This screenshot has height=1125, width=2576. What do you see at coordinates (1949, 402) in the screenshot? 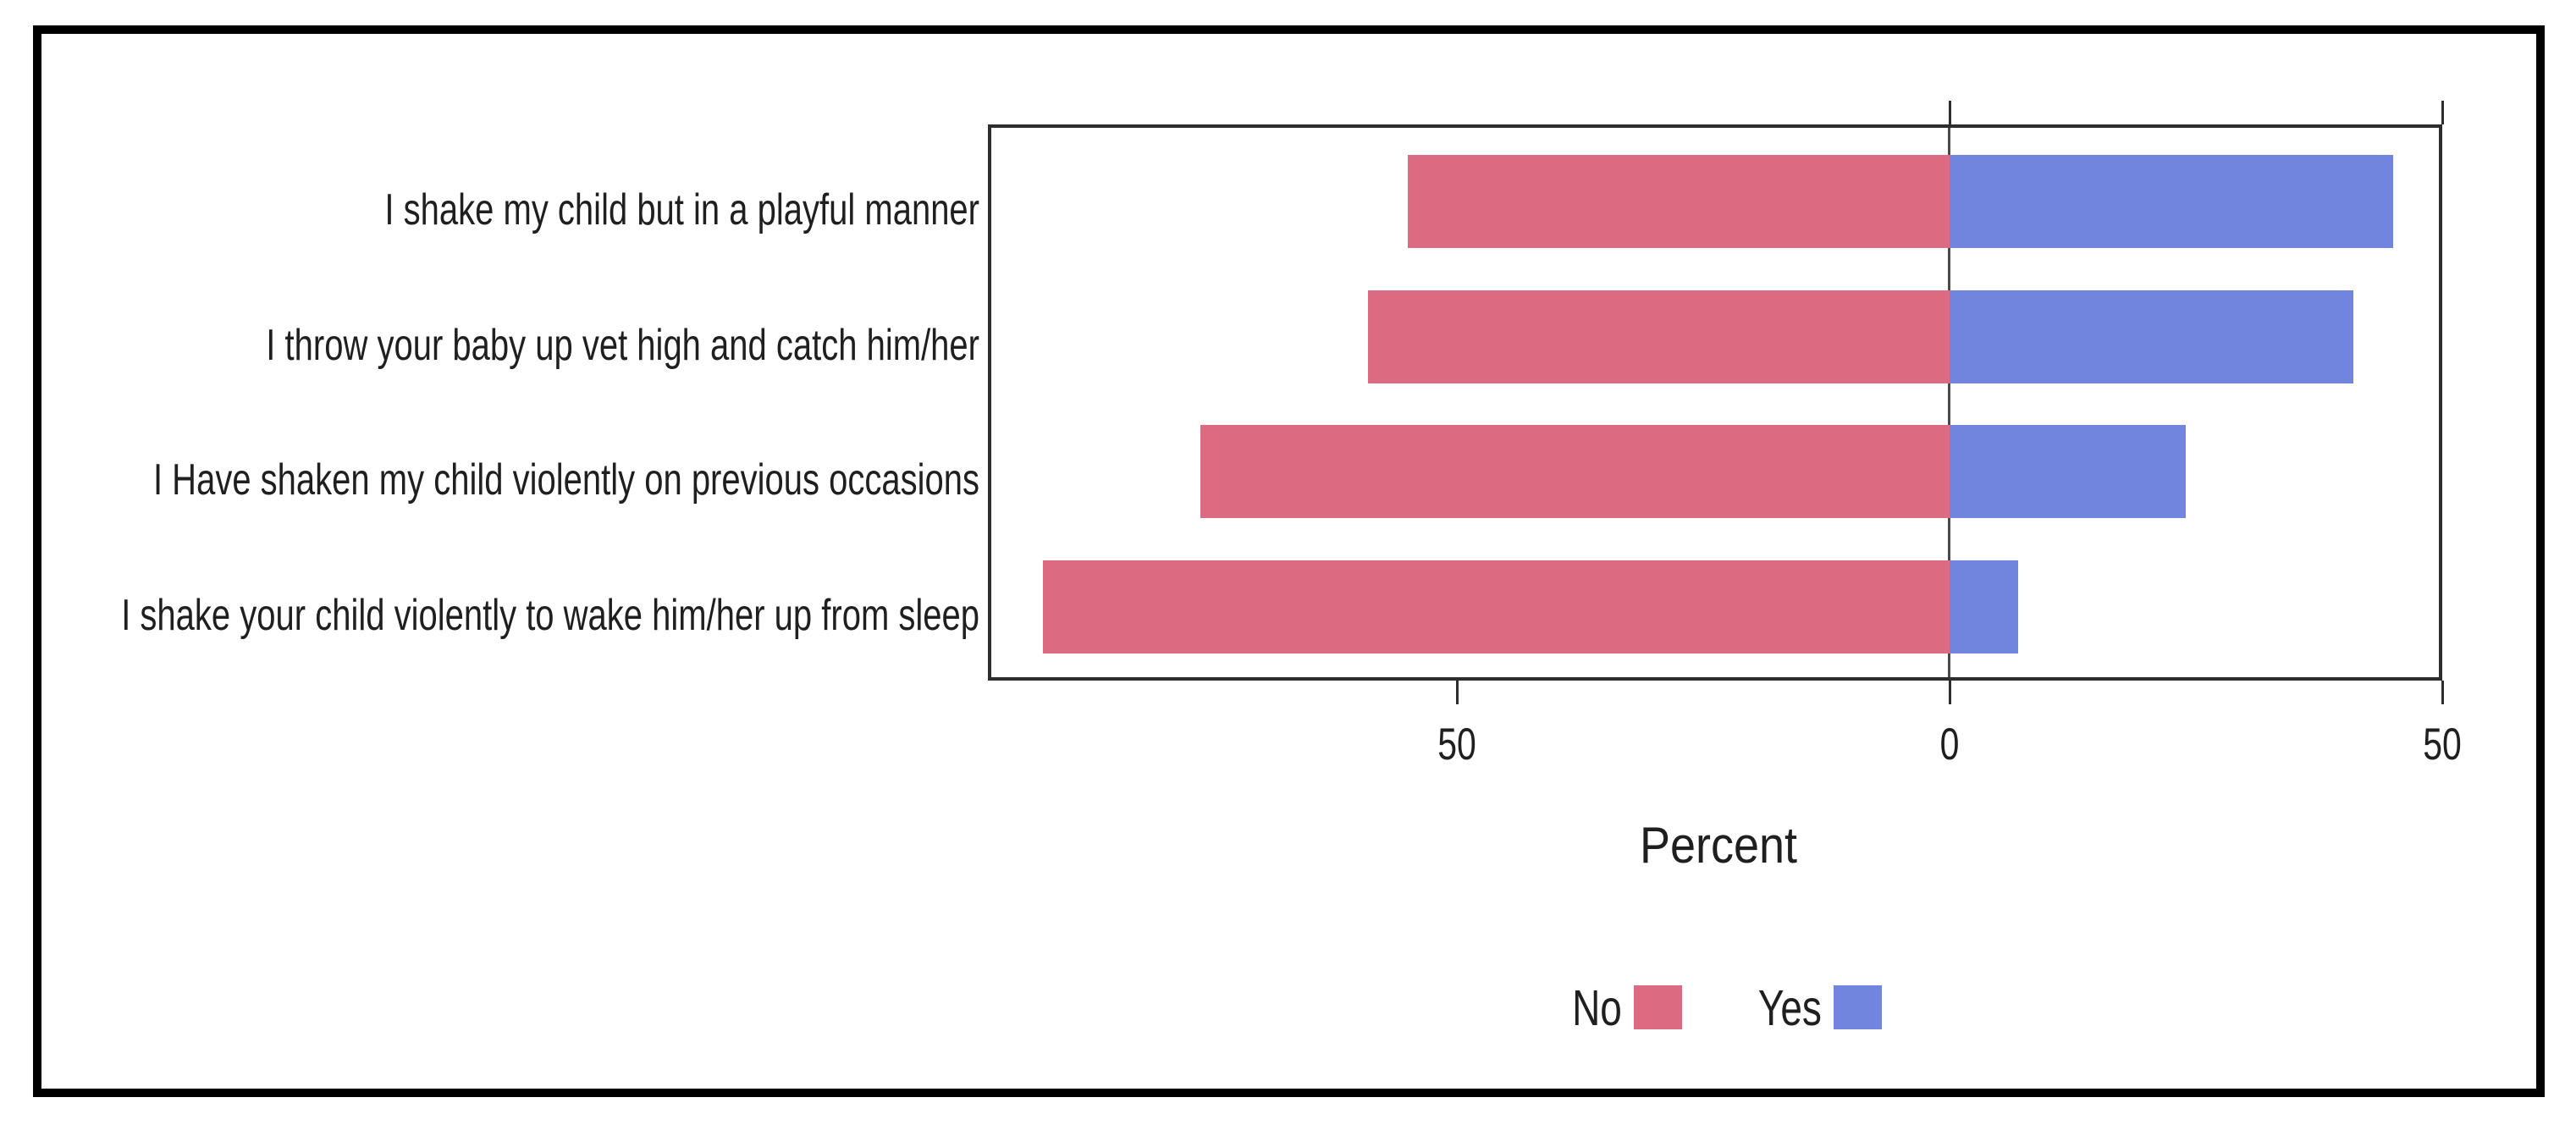
I see `zero-reference-line` at bounding box center [1949, 402].